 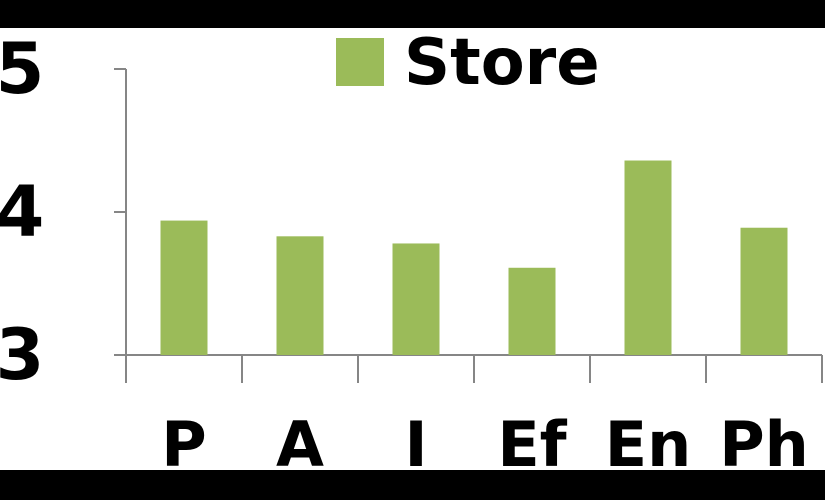 What do you see at coordinates (22, 212) in the screenshot?
I see `y-tick-label: 4` at bounding box center [22, 212].